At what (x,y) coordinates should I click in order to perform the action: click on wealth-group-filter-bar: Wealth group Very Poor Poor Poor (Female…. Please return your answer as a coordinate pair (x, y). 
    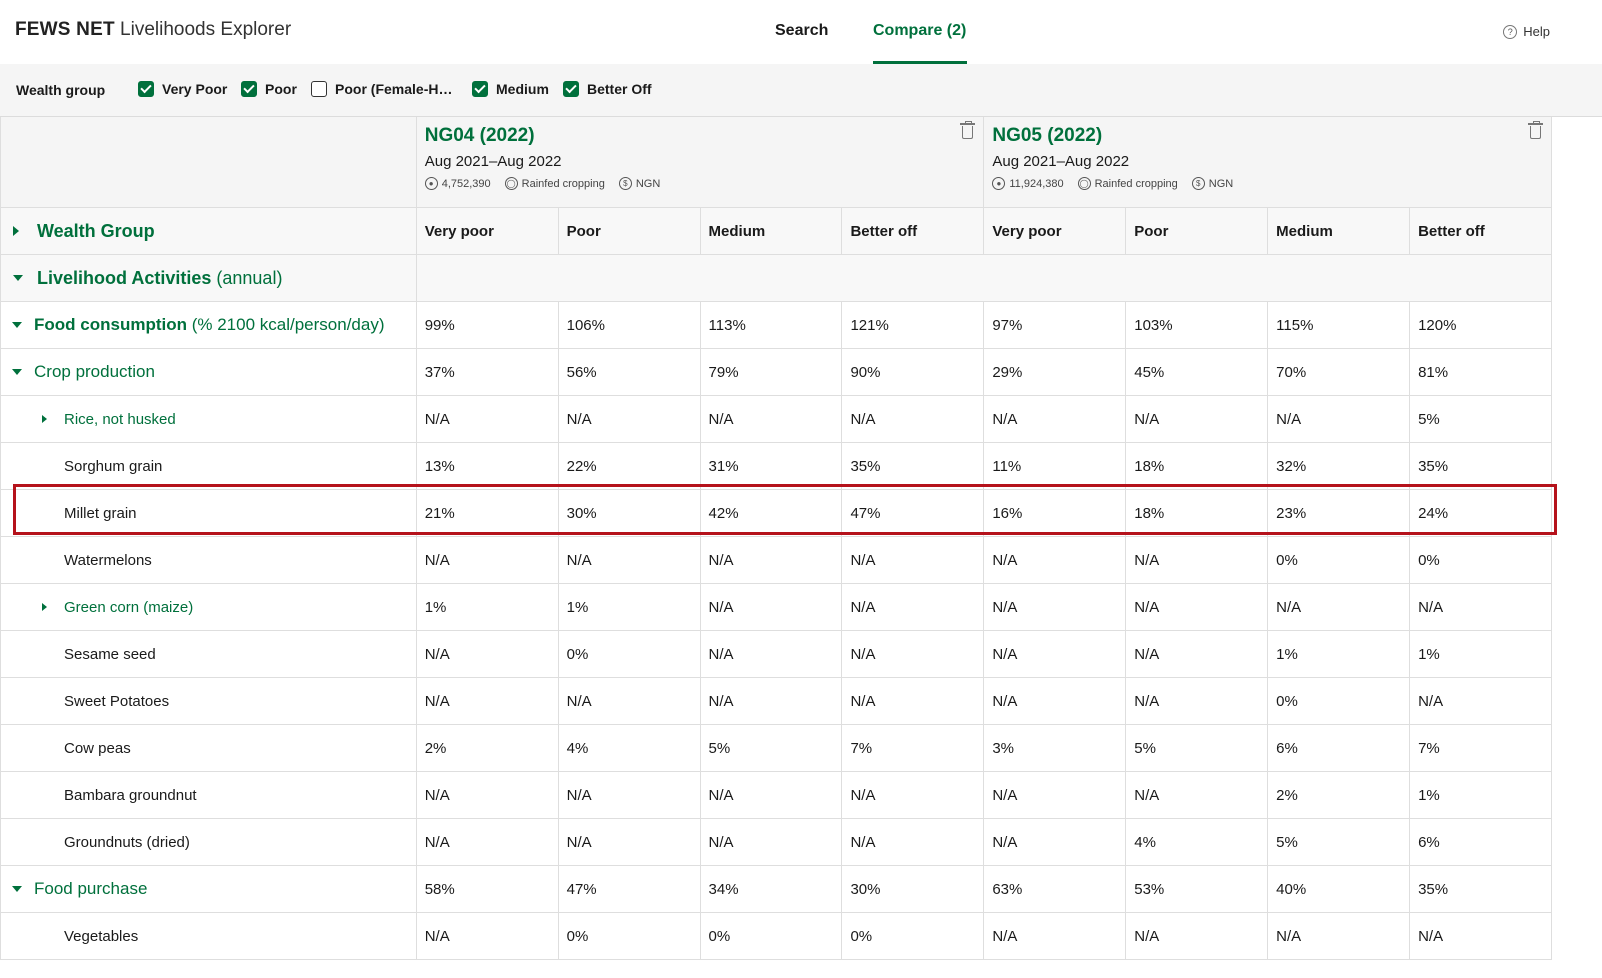
    Looking at the image, I should click on (801, 90).